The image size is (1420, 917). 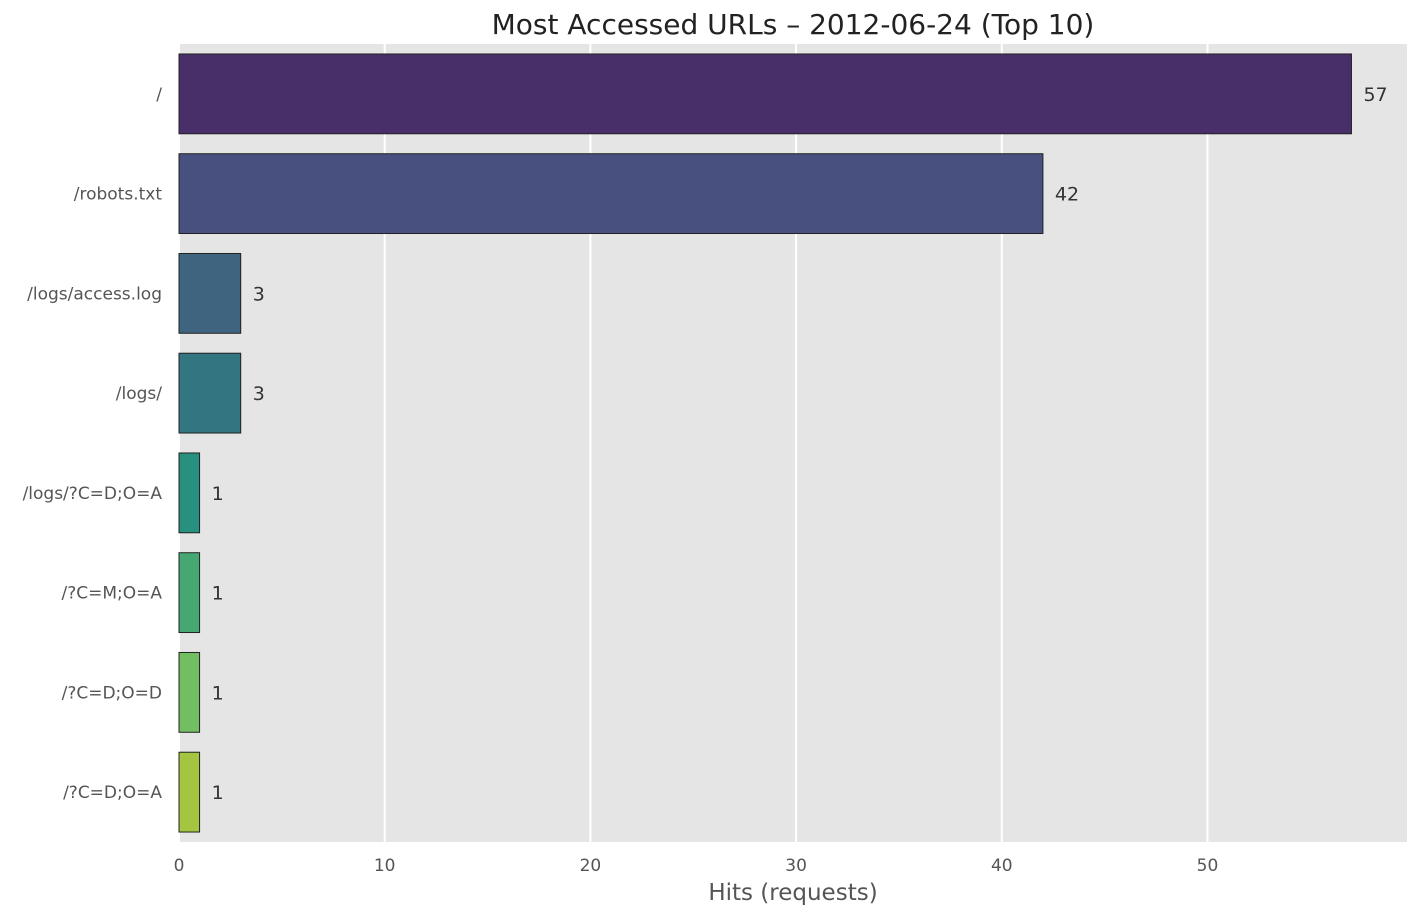 What do you see at coordinates (112, 793) in the screenshot?
I see `y-tick-label: /?C=D;O=A` at bounding box center [112, 793].